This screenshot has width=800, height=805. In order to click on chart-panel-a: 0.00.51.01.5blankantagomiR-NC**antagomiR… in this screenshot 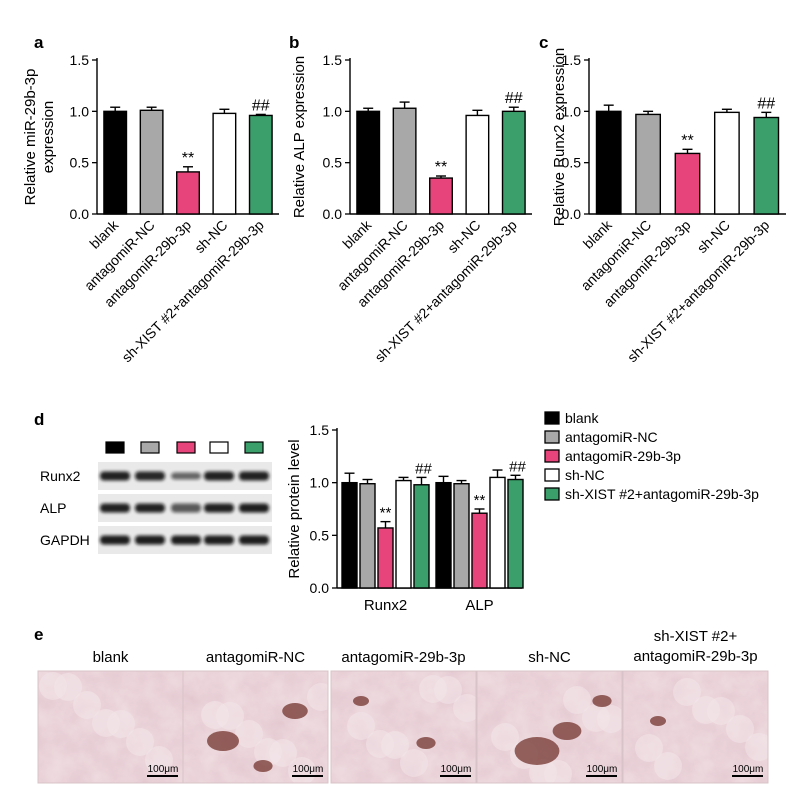, I will do `click(150, 208)`.